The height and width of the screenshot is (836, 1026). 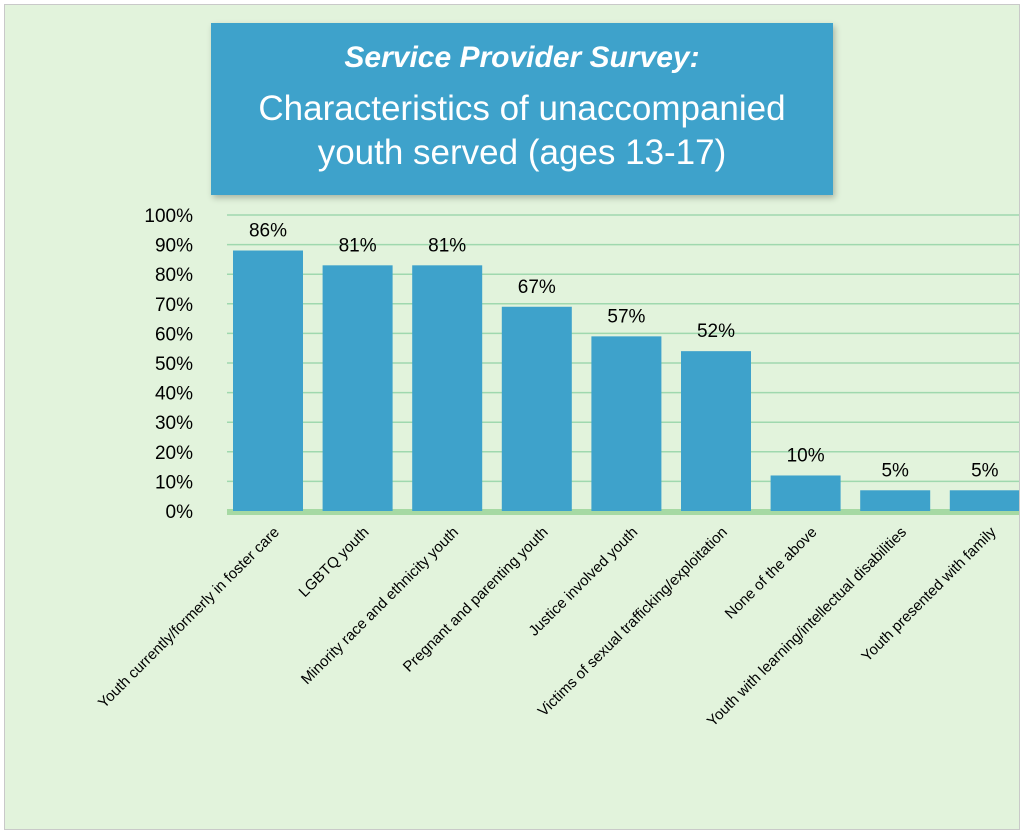 I want to click on category-label: LGBTQ youth, so click(x=334, y=562).